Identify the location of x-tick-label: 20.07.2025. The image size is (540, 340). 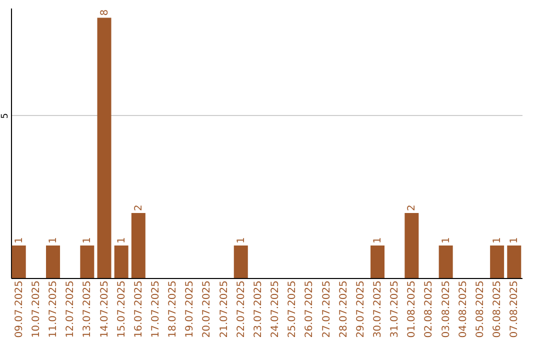
(207, 309).